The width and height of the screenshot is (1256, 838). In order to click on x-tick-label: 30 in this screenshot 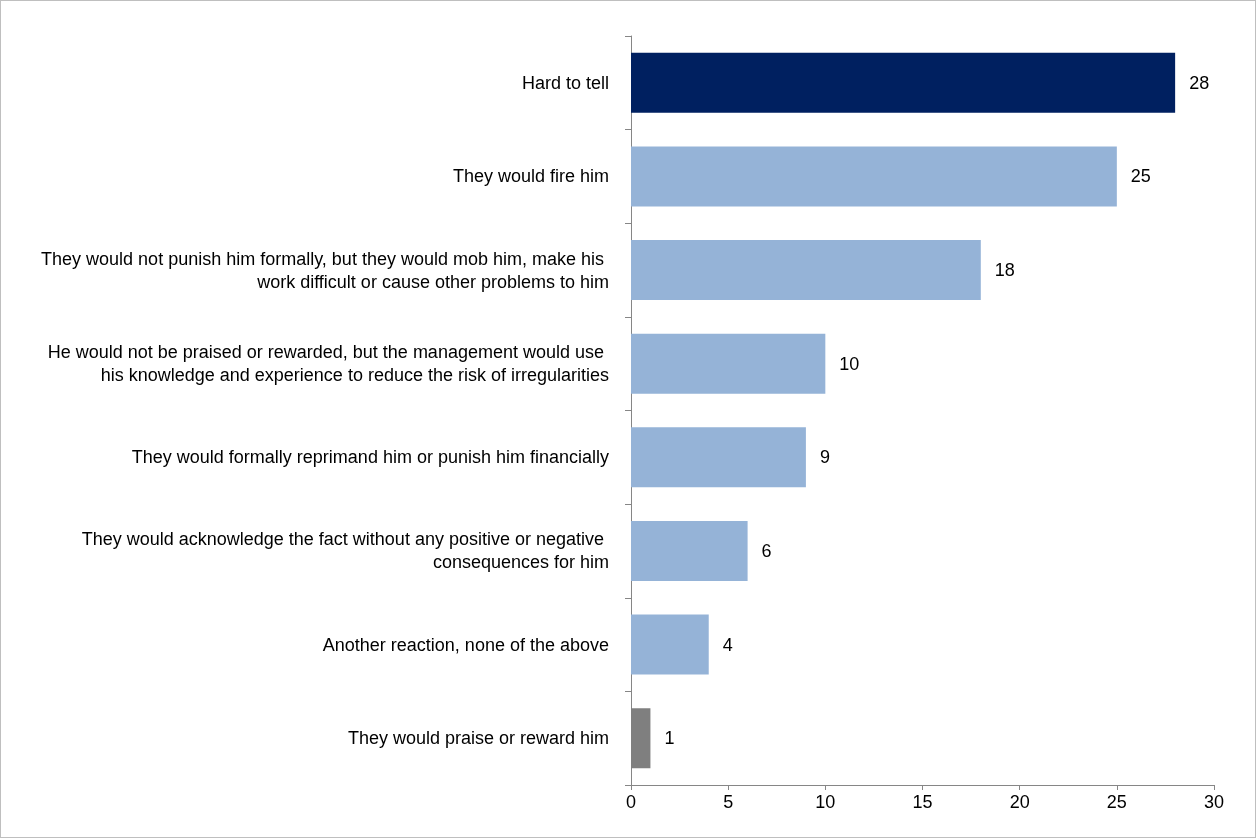, I will do `click(1214, 802)`.